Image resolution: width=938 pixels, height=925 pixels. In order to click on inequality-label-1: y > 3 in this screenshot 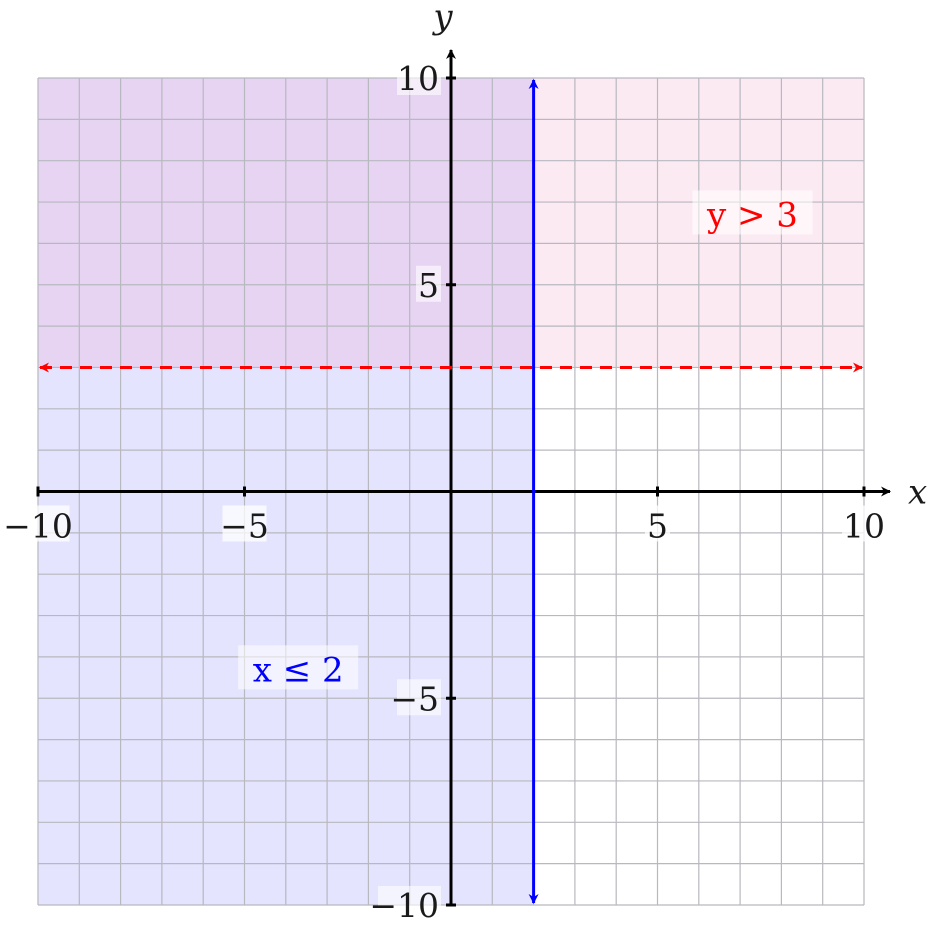, I will do `click(752, 215)`.